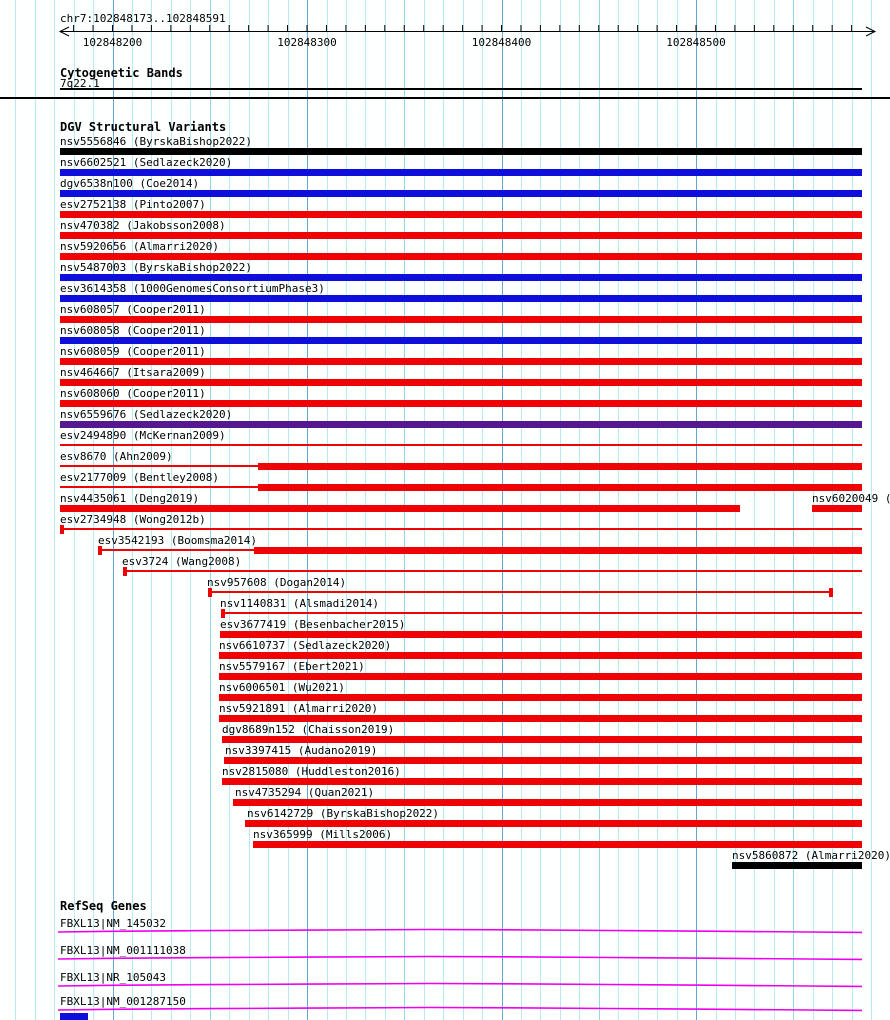 This screenshot has height=1020, width=890. What do you see at coordinates (343, 813) in the screenshot?
I see `variant-label: nsv6142729 (ByrskaBishop2022)` at bounding box center [343, 813].